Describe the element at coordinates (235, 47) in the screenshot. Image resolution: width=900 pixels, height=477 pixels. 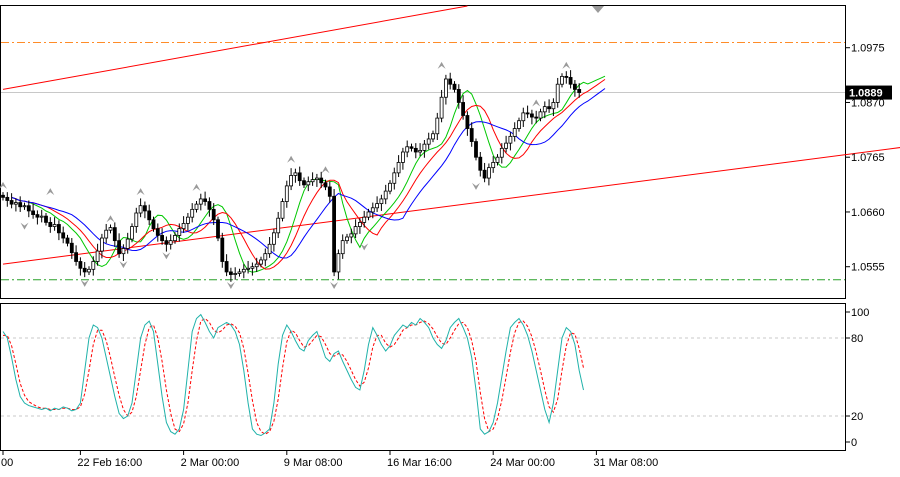
I see `upper-trendline` at that location.